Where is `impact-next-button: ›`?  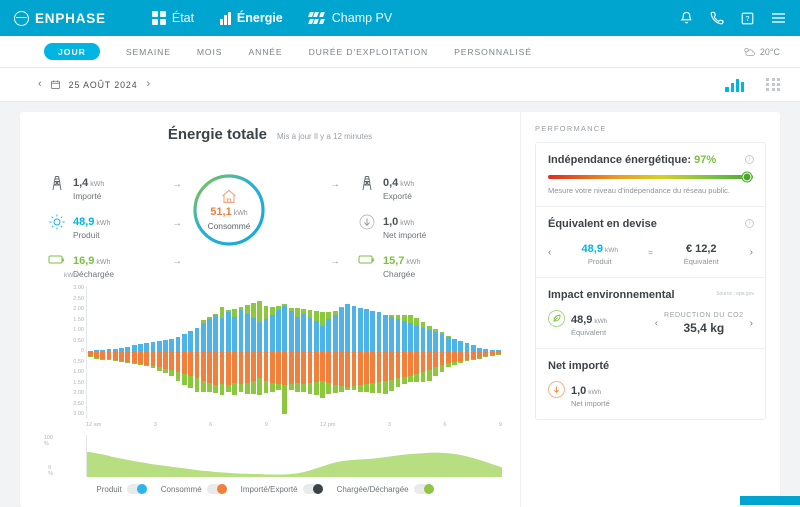 impact-next-button: › is located at coordinates (751, 323).